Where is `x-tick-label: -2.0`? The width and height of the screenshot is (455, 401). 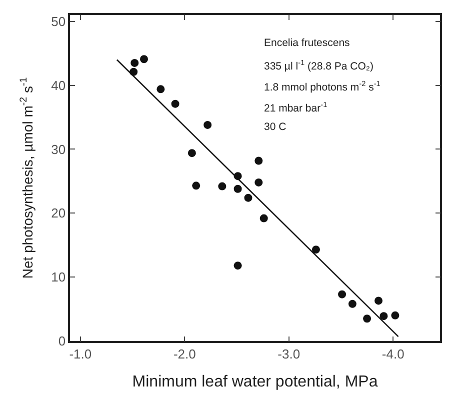
x-tick-label: -2.0 is located at coordinates (184, 354).